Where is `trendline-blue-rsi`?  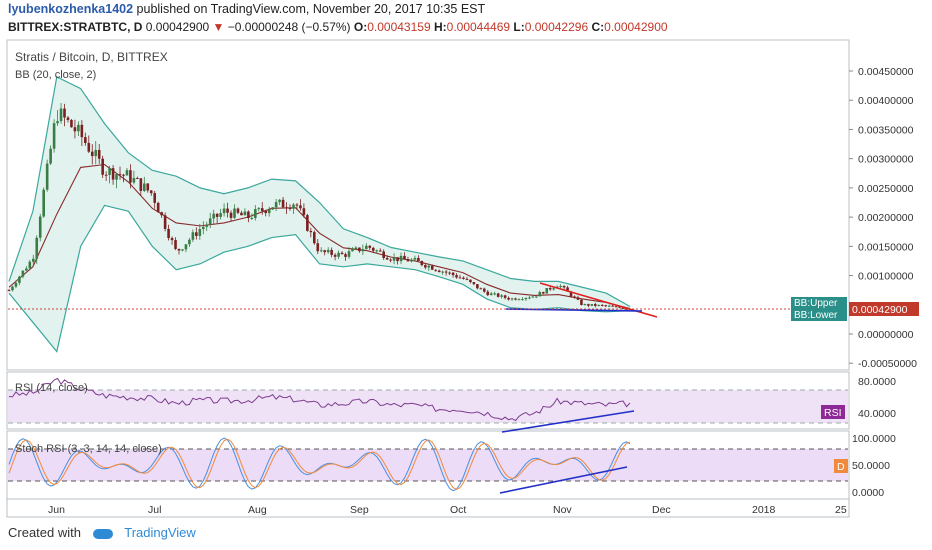
trendline-blue-rsi is located at coordinates (568, 421).